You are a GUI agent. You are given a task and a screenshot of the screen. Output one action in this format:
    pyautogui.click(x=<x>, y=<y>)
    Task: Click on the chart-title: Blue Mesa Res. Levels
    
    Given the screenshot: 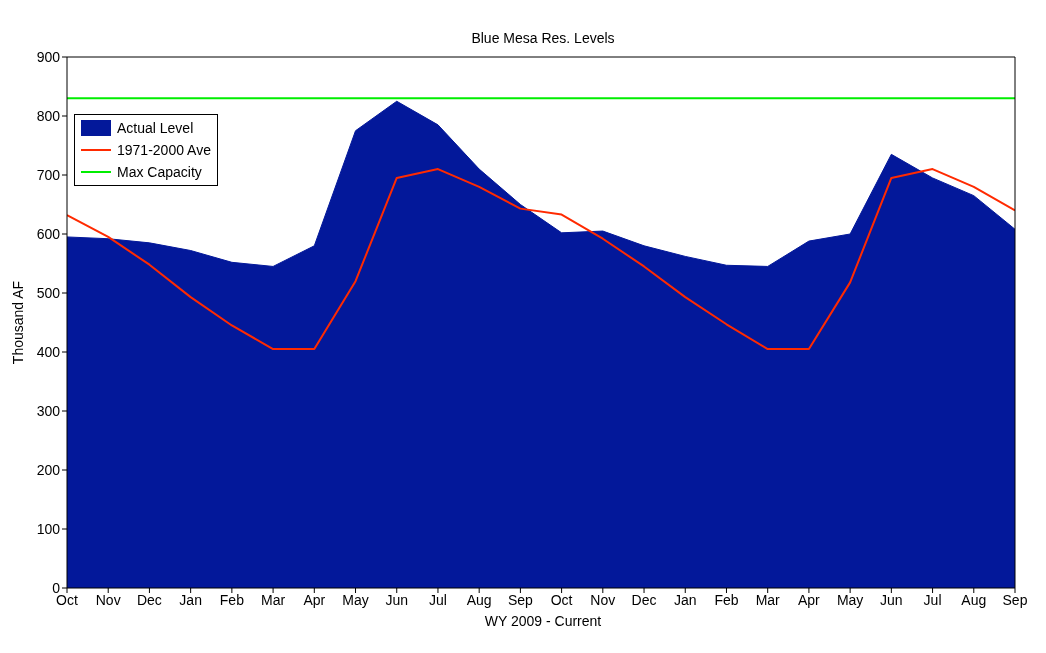 What is the action you would take?
    pyautogui.click(x=543, y=38)
    